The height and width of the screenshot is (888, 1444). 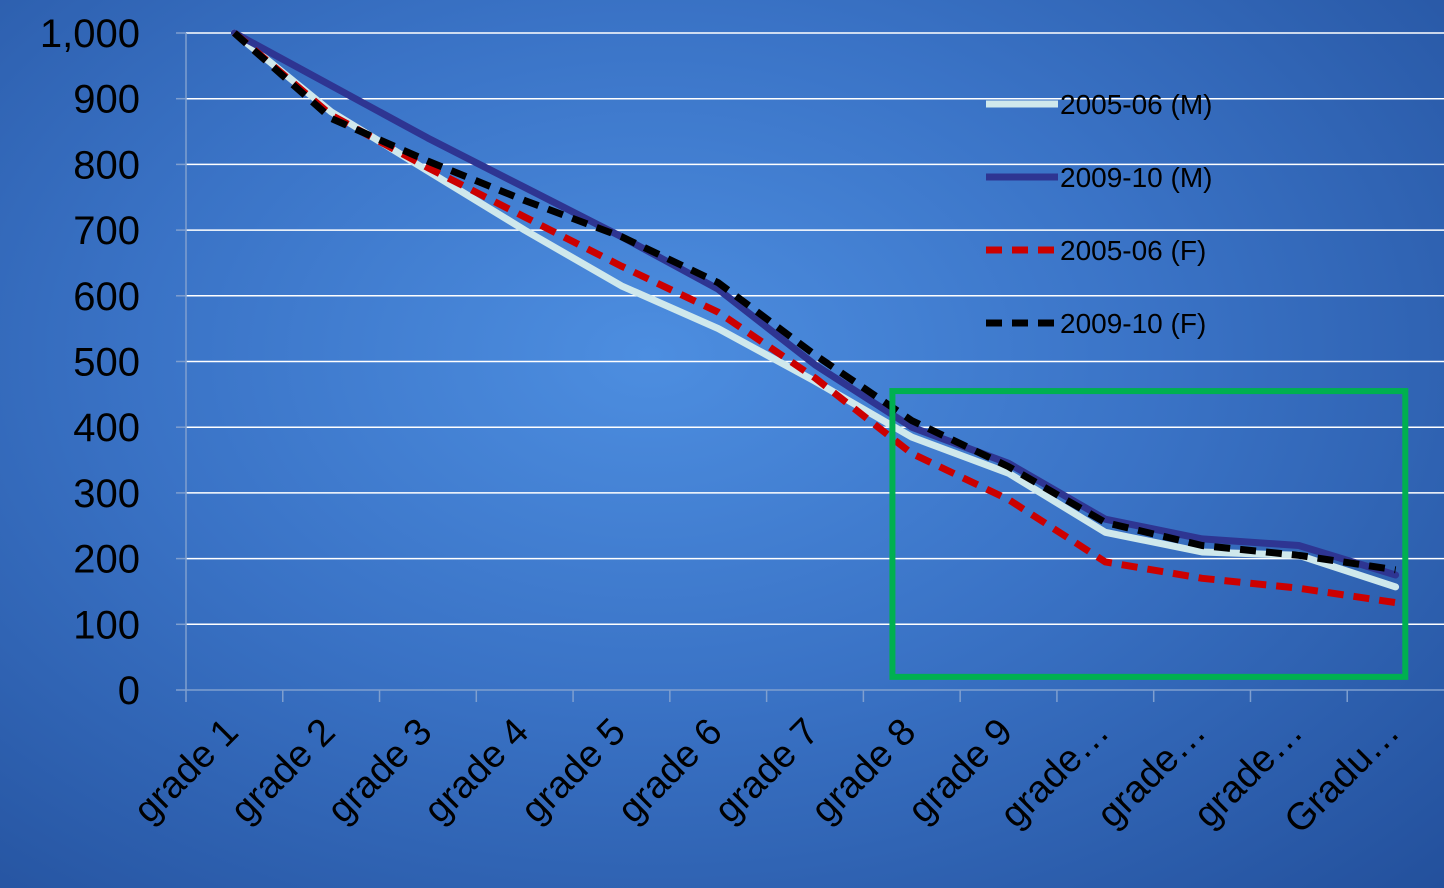 What do you see at coordinates (106, 494) in the screenshot?
I see `y-tick-label: 300` at bounding box center [106, 494].